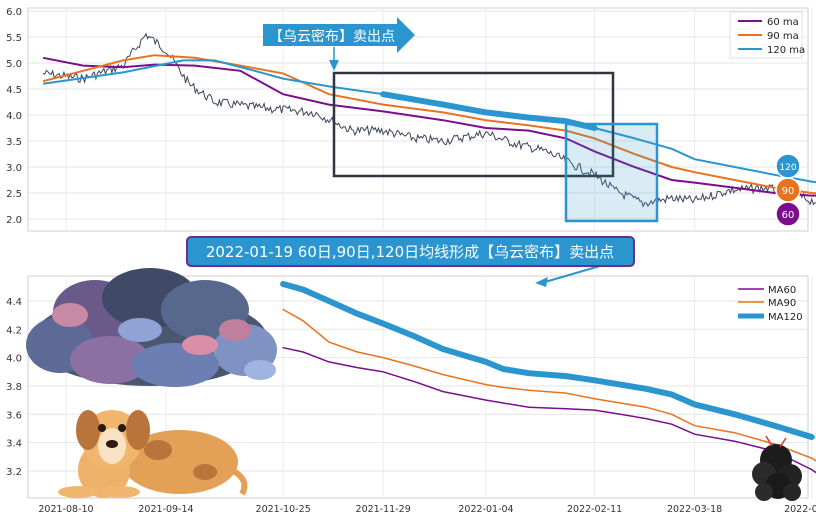  I want to click on svg-text: 120 ma, so click(786, 50).